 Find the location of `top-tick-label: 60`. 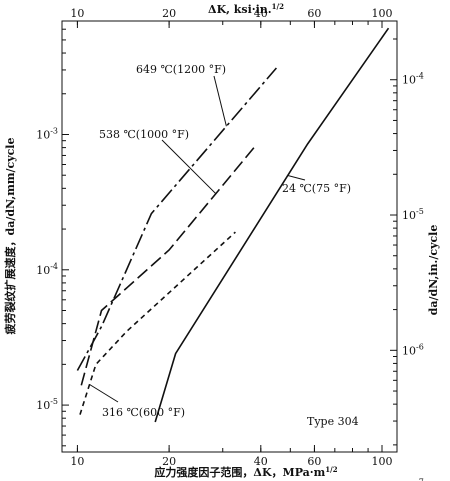

top-tick-label: 60 is located at coordinates (314, 13).